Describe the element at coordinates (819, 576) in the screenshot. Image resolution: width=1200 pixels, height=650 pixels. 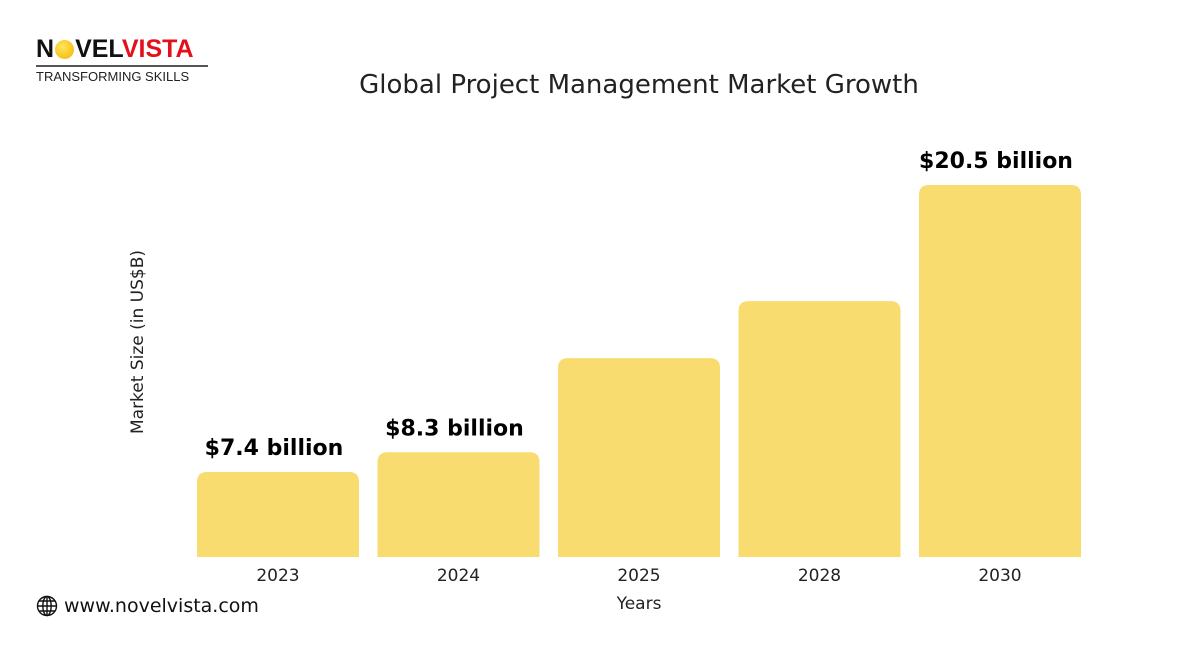
I see `x-tick-label: 2028` at that location.